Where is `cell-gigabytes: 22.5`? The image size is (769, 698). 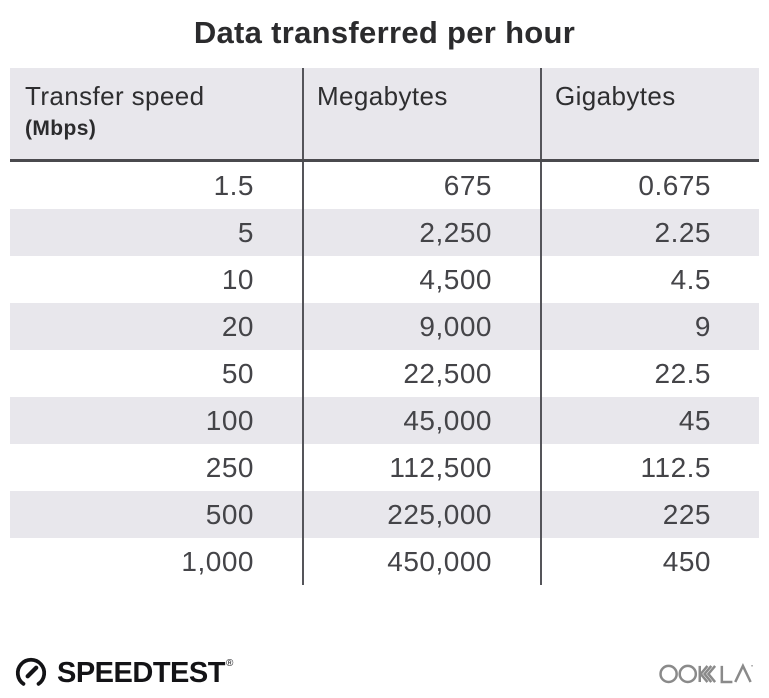 cell-gigabytes: 22.5 is located at coordinates (649, 373).